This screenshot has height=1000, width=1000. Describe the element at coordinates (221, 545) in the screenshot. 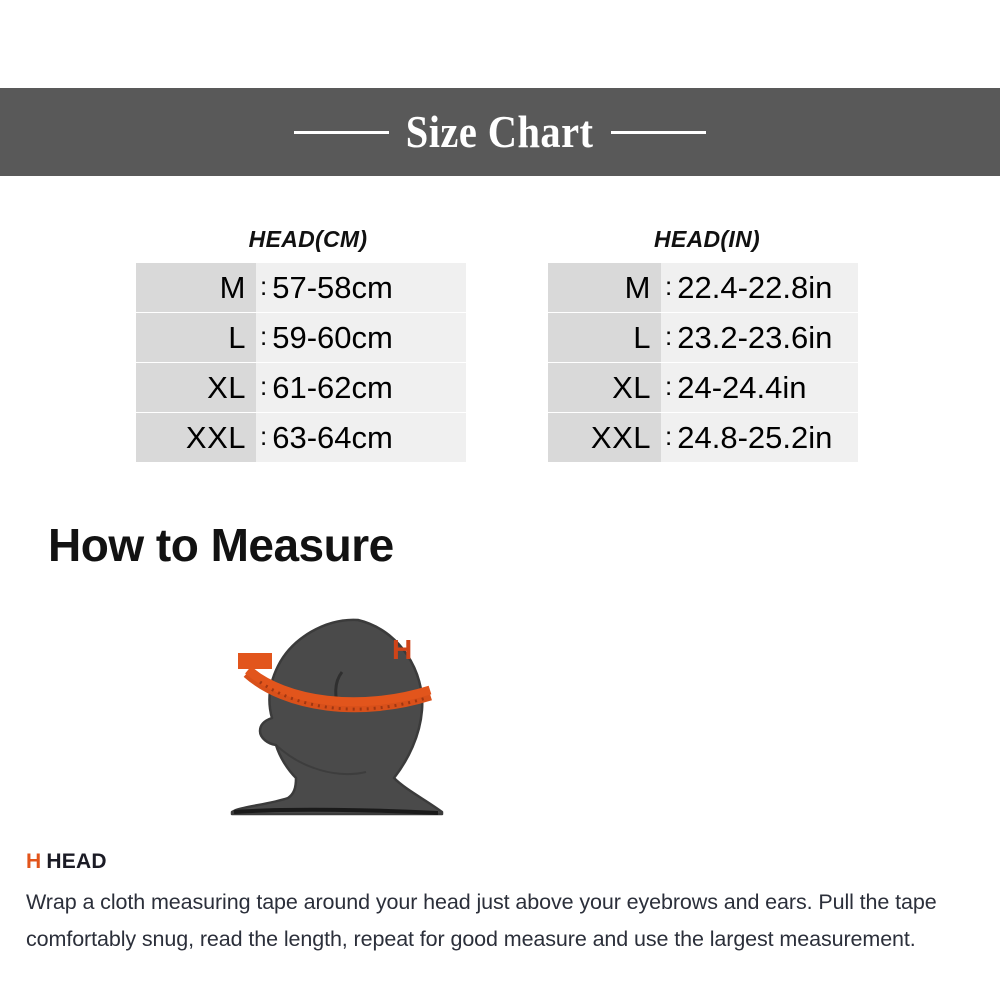

I see `how-to-measure-heading: How to Measure` at that location.